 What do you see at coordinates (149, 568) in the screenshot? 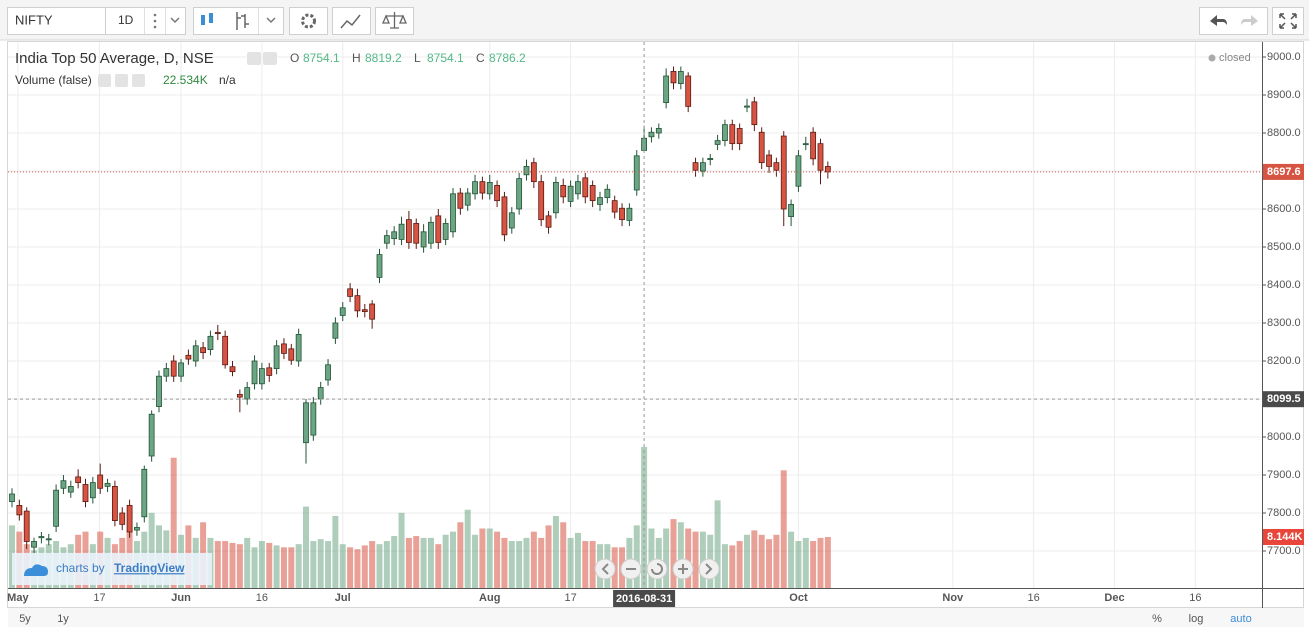
I see `branding-name: TradingView` at bounding box center [149, 568].